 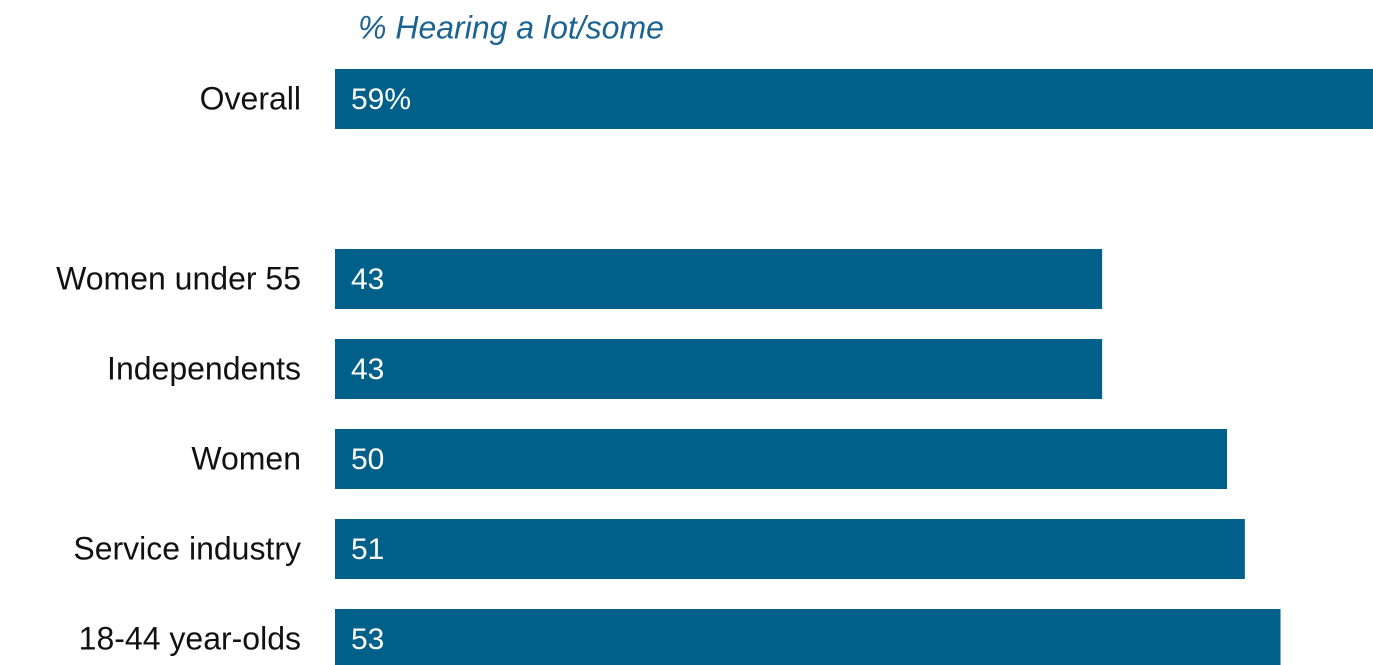 What do you see at coordinates (367, 639) in the screenshot?
I see `value-label: 53` at bounding box center [367, 639].